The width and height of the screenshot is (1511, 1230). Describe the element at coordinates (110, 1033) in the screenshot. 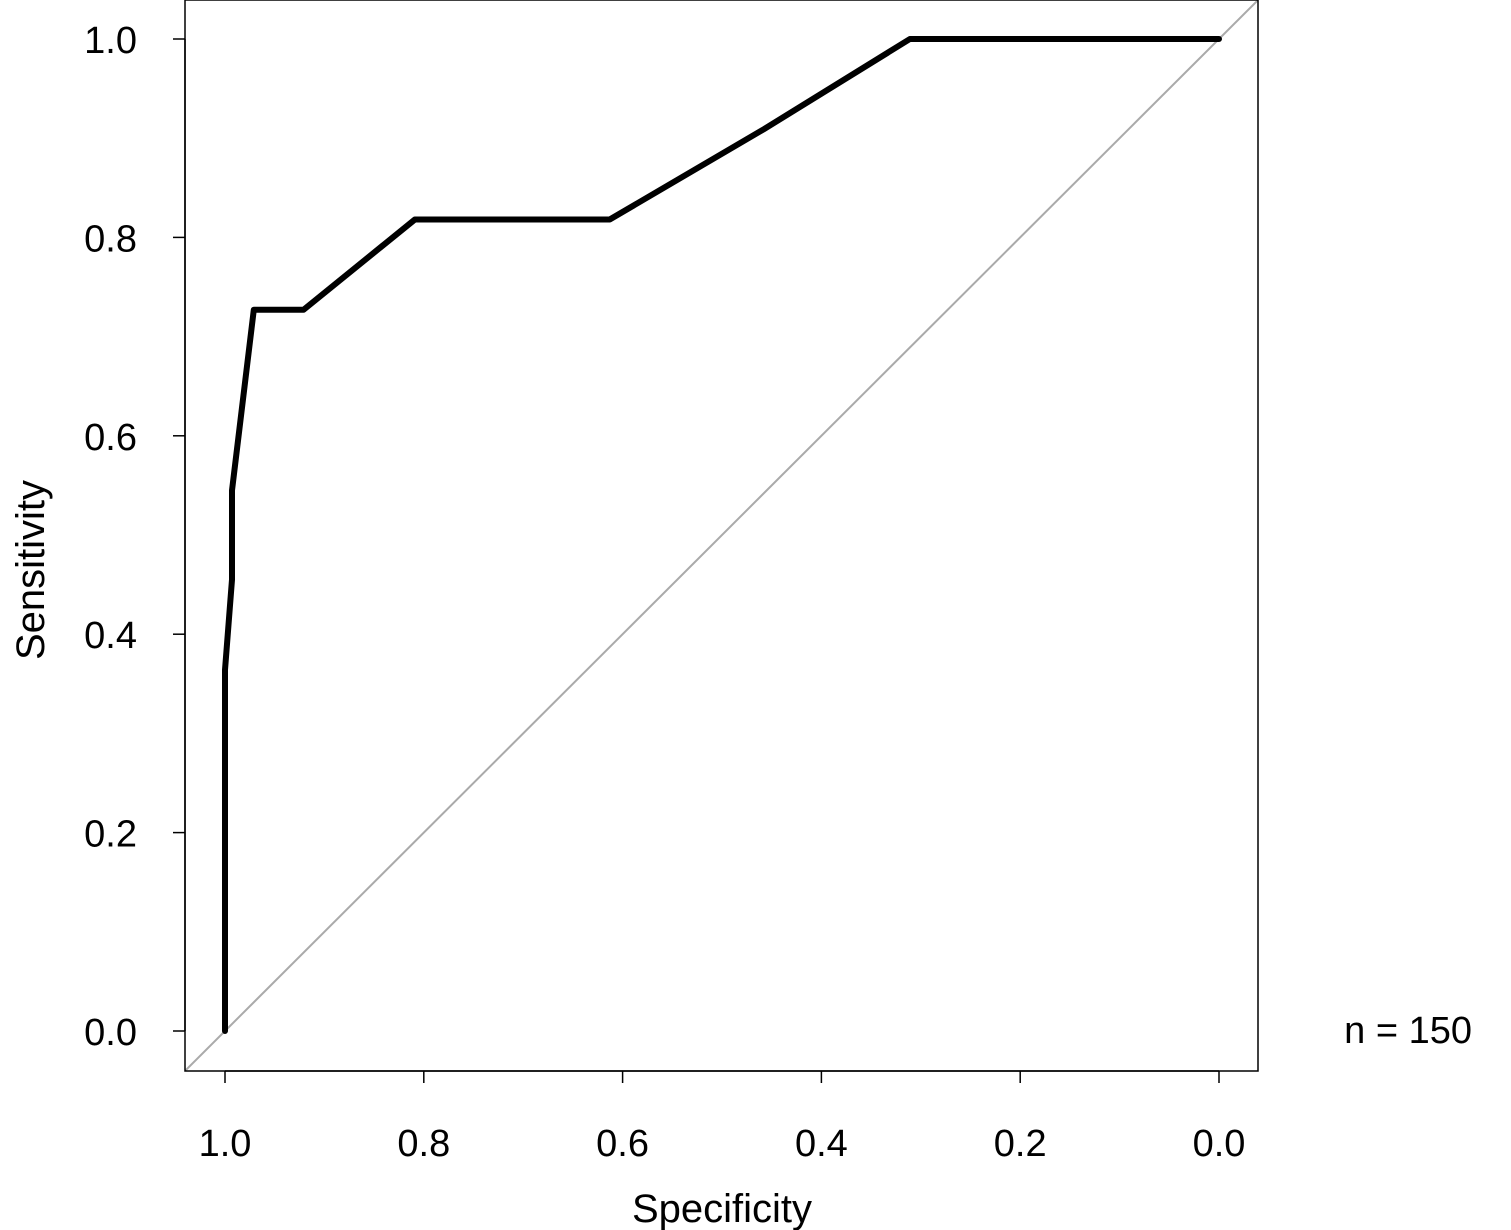

I see `y-tick-label: 0.0` at that location.